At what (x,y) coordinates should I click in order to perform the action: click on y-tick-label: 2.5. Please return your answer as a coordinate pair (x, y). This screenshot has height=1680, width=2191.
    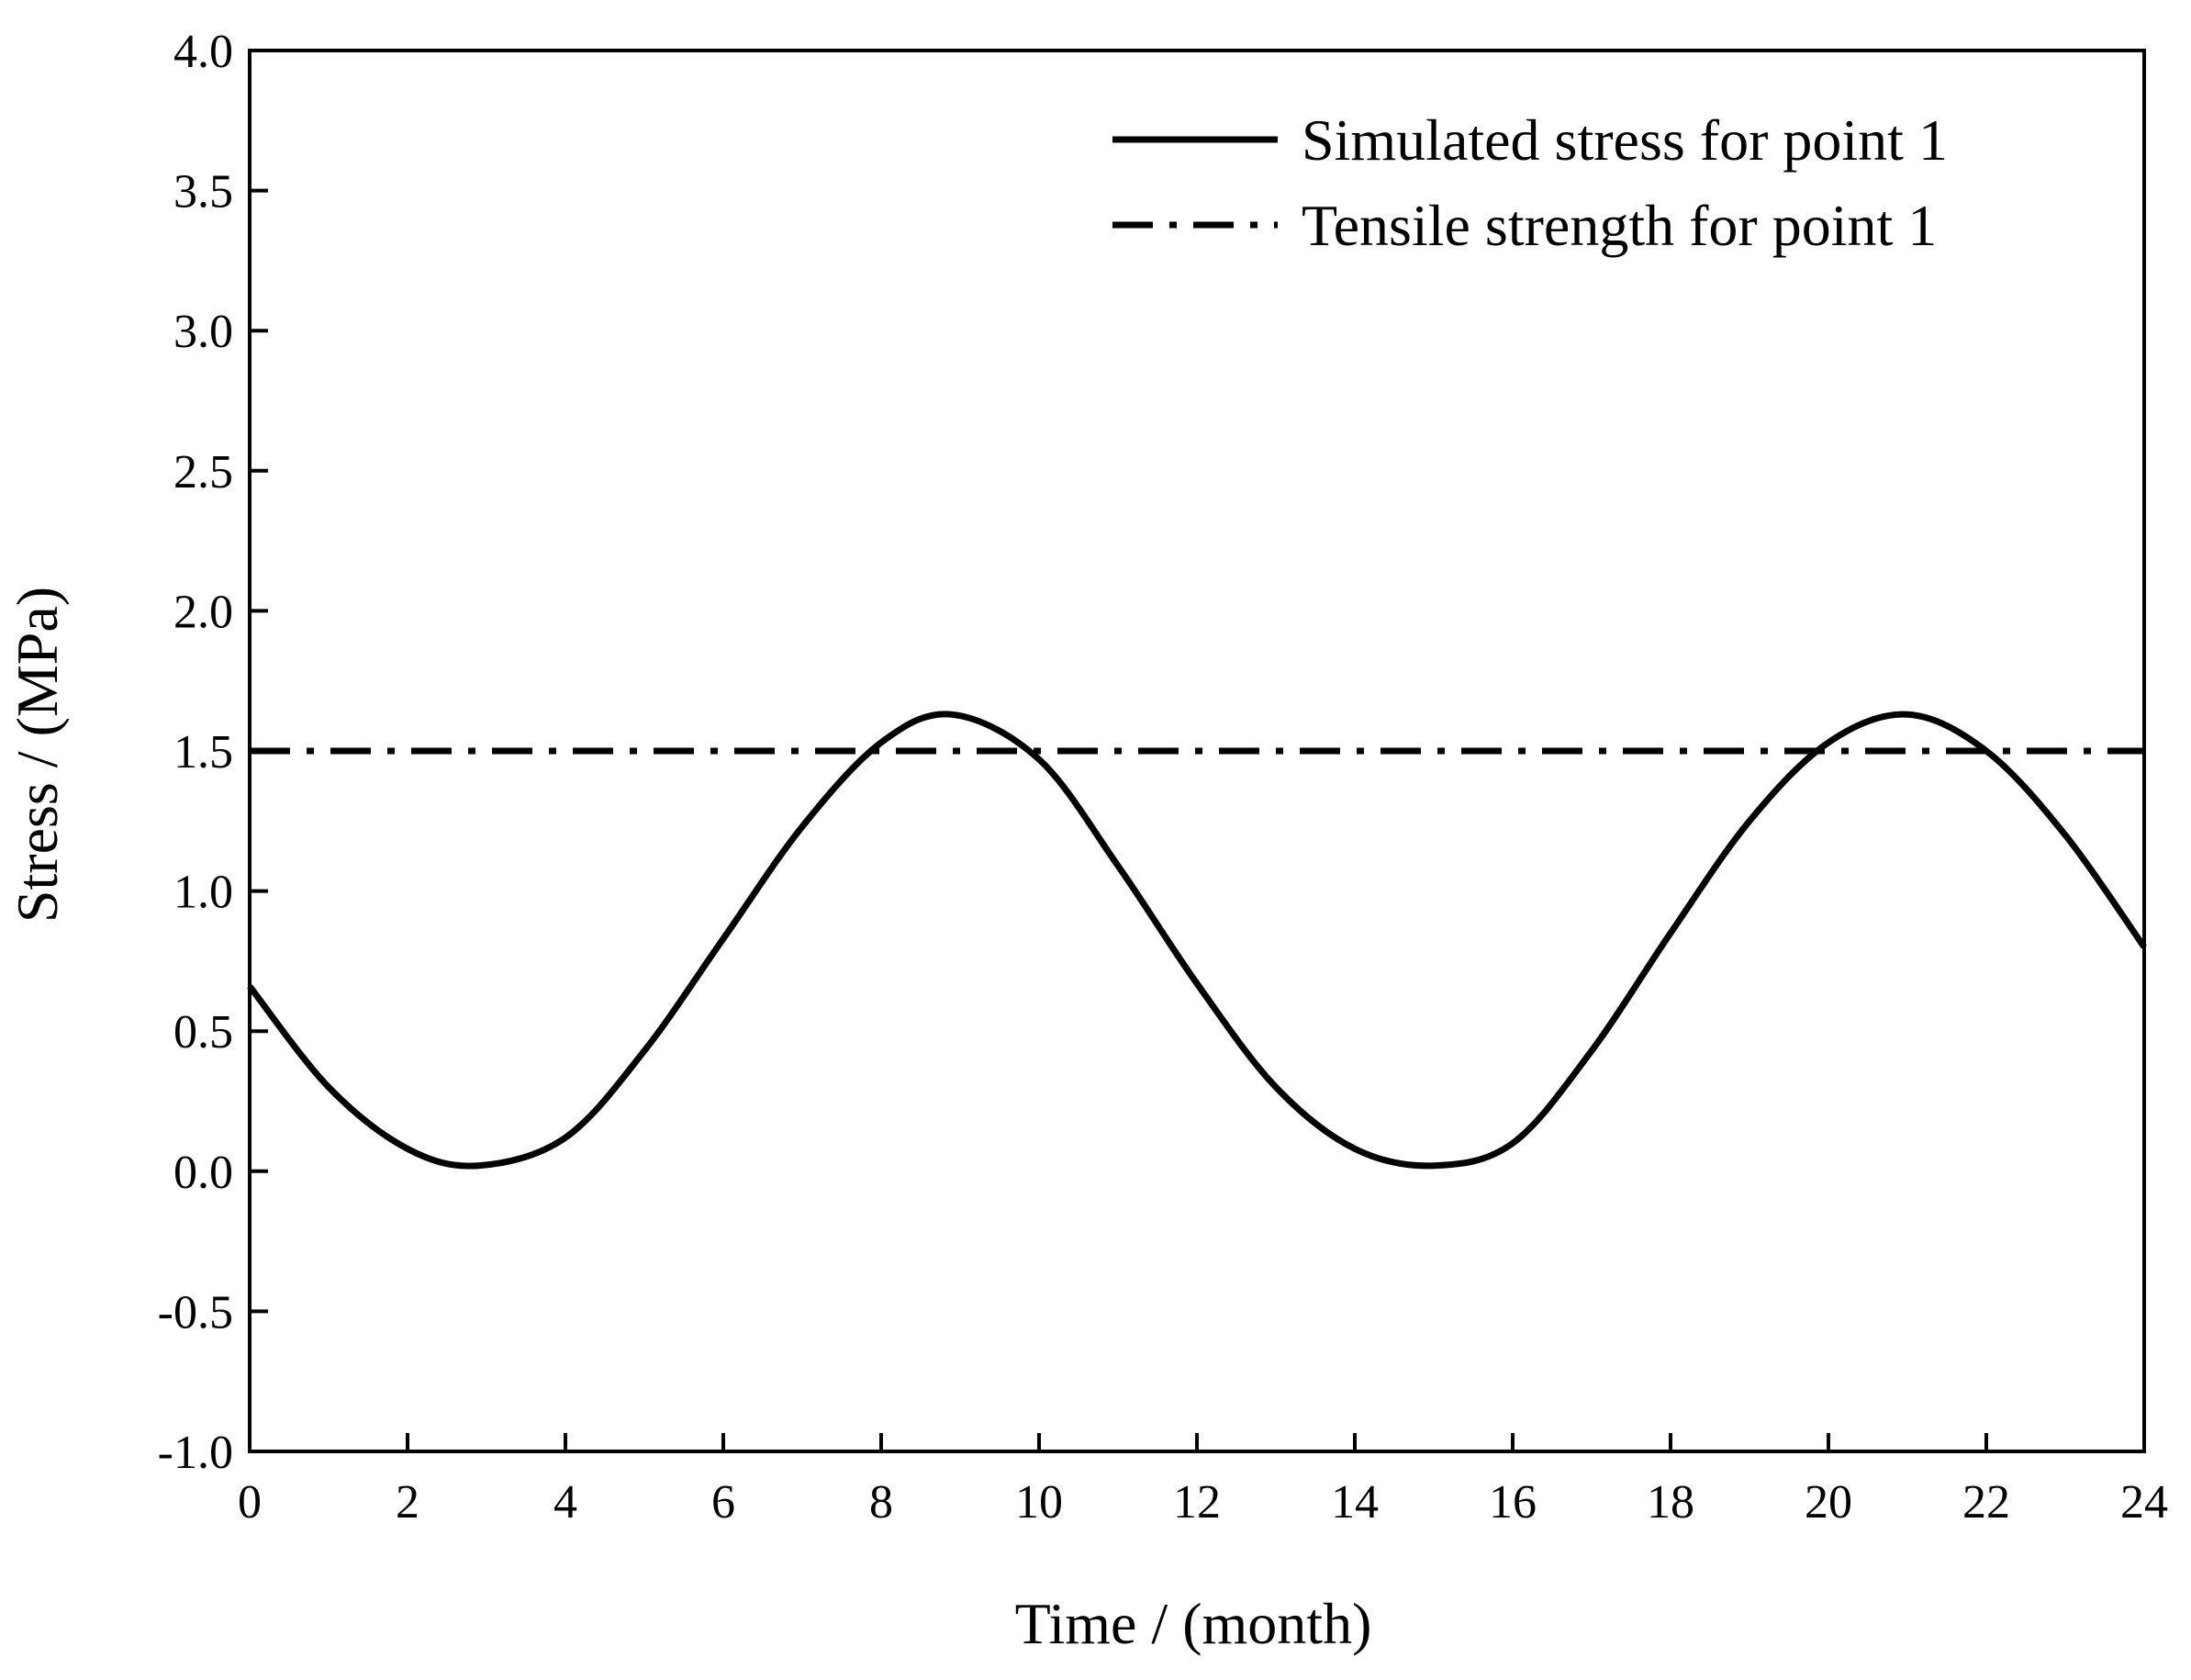
    Looking at the image, I should click on (203, 472).